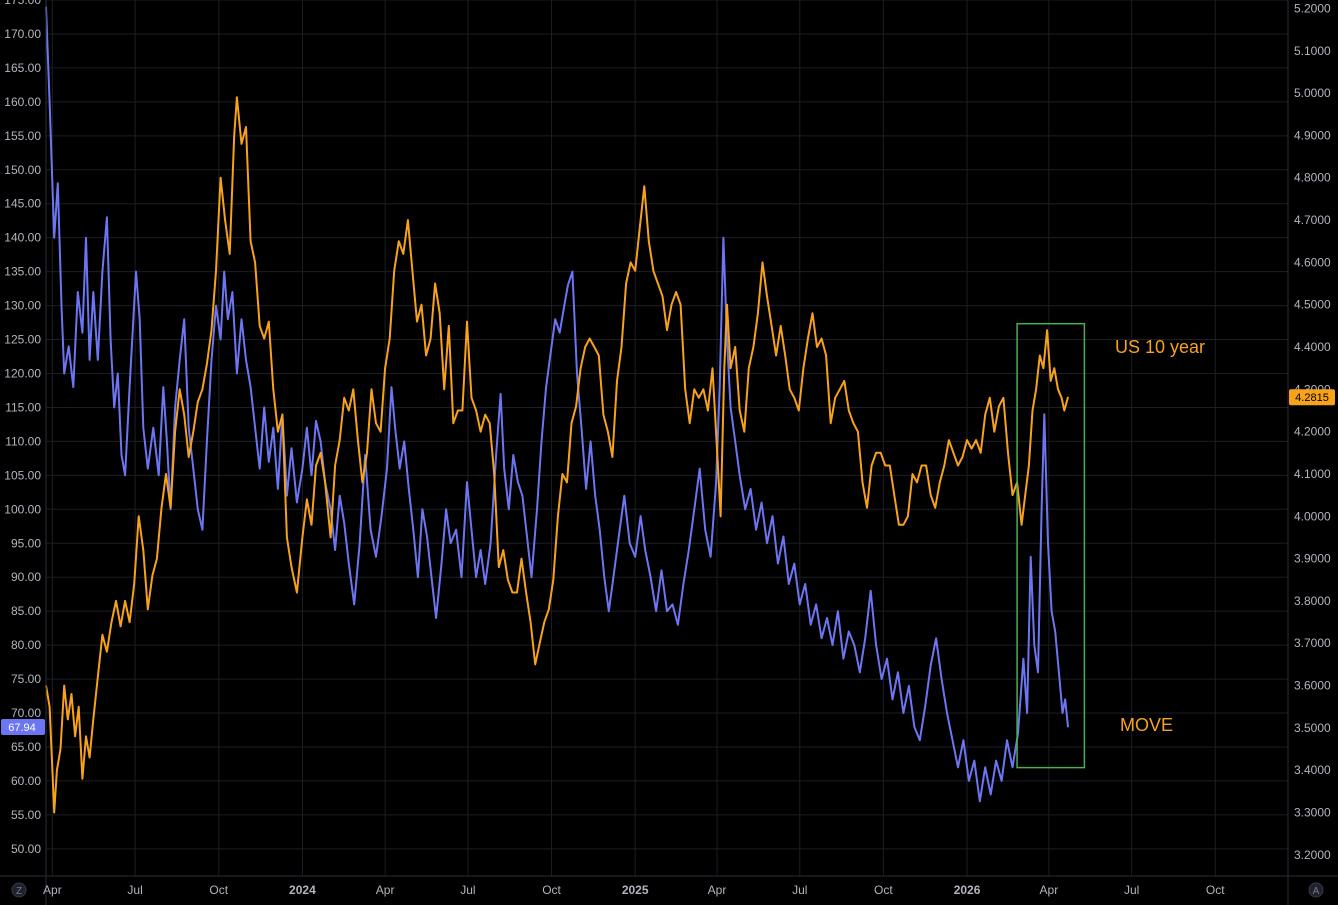  Describe the element at coordinates (22, 306) in the screenshot. I see `left-tick-label: 130.00` at that location.